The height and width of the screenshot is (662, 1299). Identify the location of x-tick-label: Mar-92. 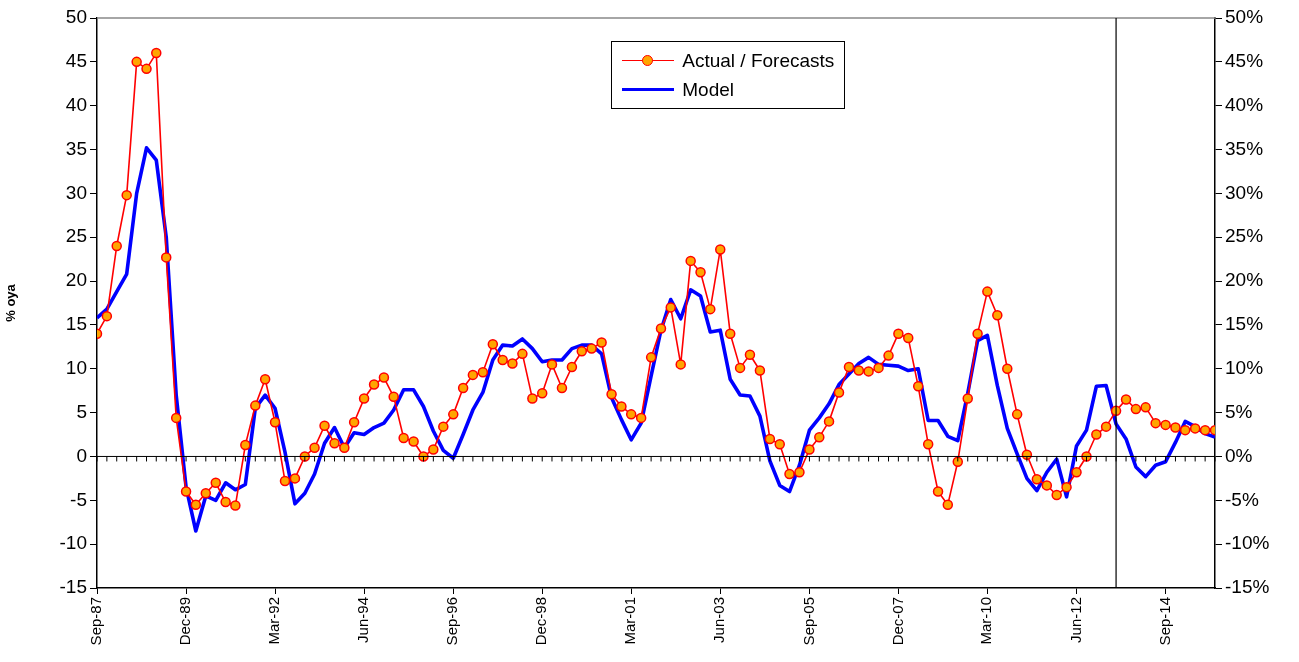
(274, 621).